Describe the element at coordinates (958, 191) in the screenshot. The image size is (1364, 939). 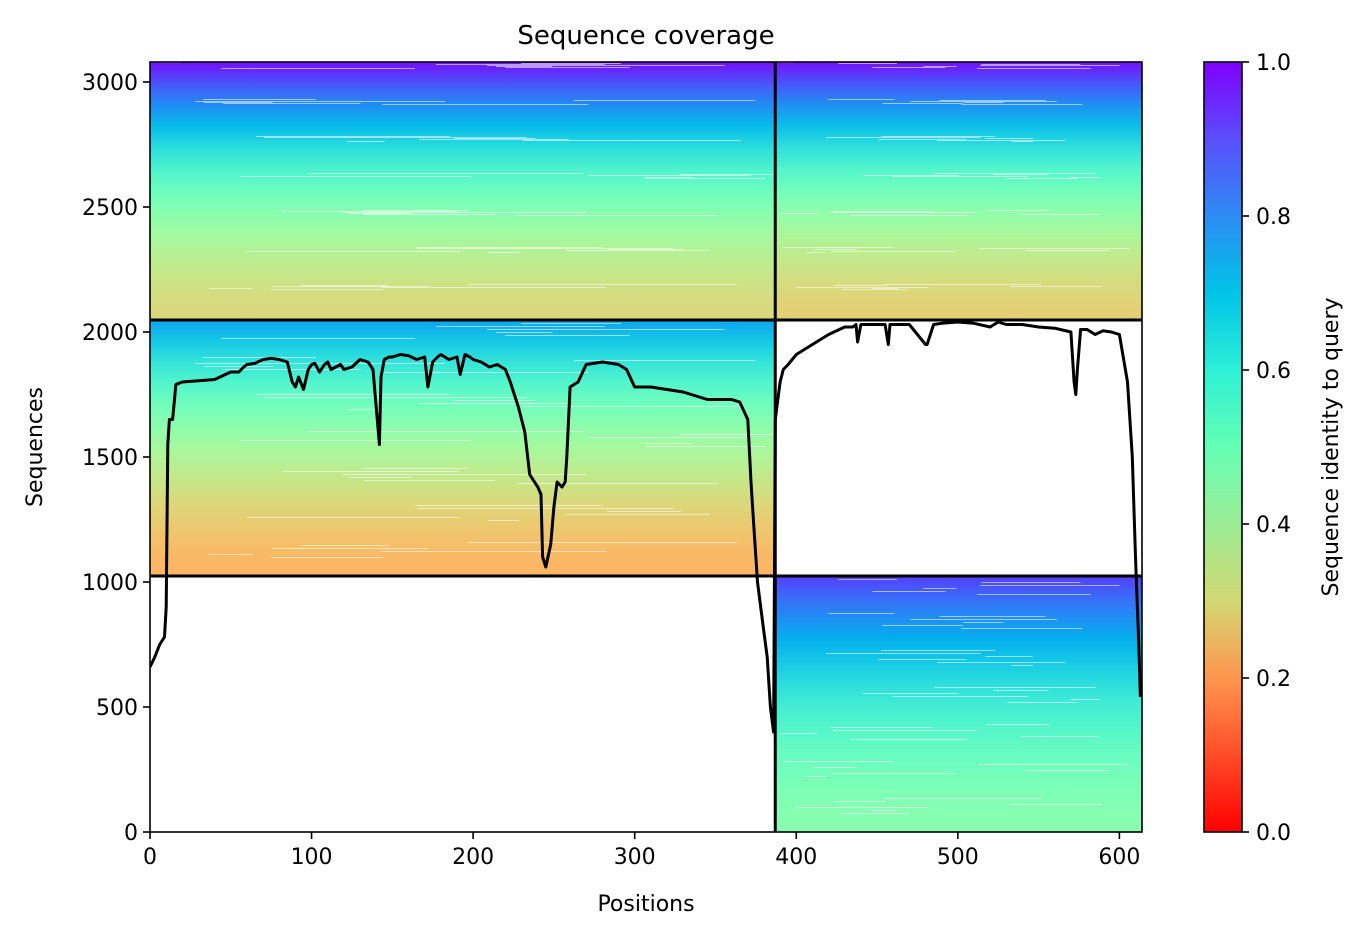
I see `heatmap-block-chain-b-paired` at that location.